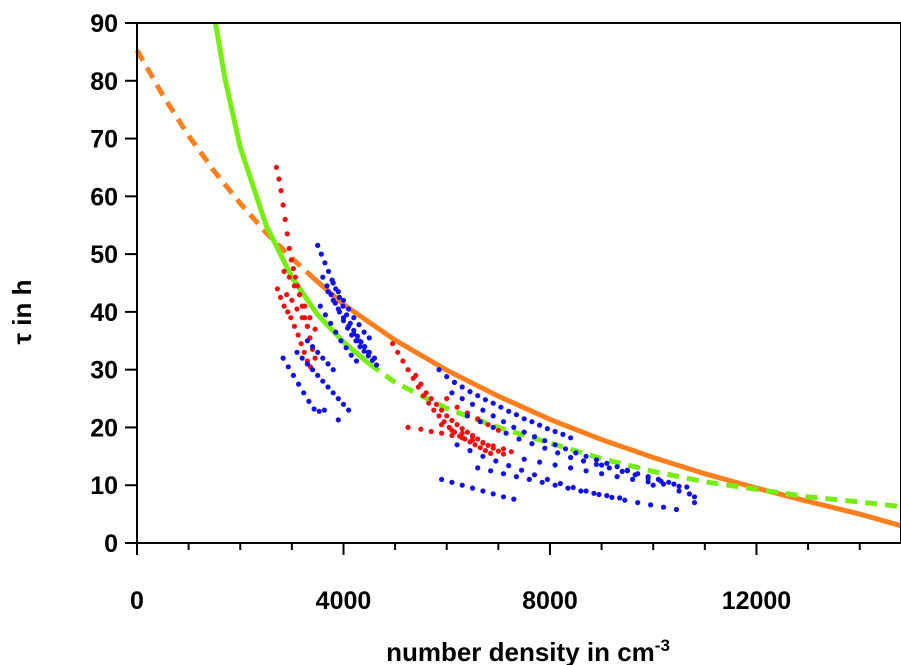 Image resolution: width=901 pixels, height=665 pixels. I want to click on x-axis-title-text: number density in cm, so click(520, 651).